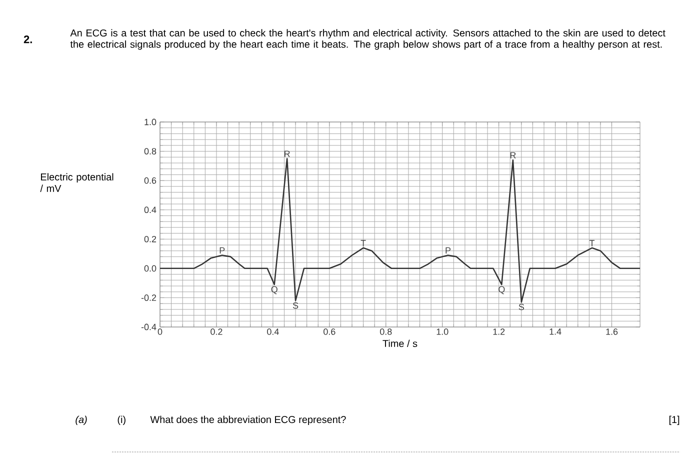 Image resolution: width=694 pixels, height=469 pixels. I want to click on x-axis-title: Time / s, so click(400, 344).